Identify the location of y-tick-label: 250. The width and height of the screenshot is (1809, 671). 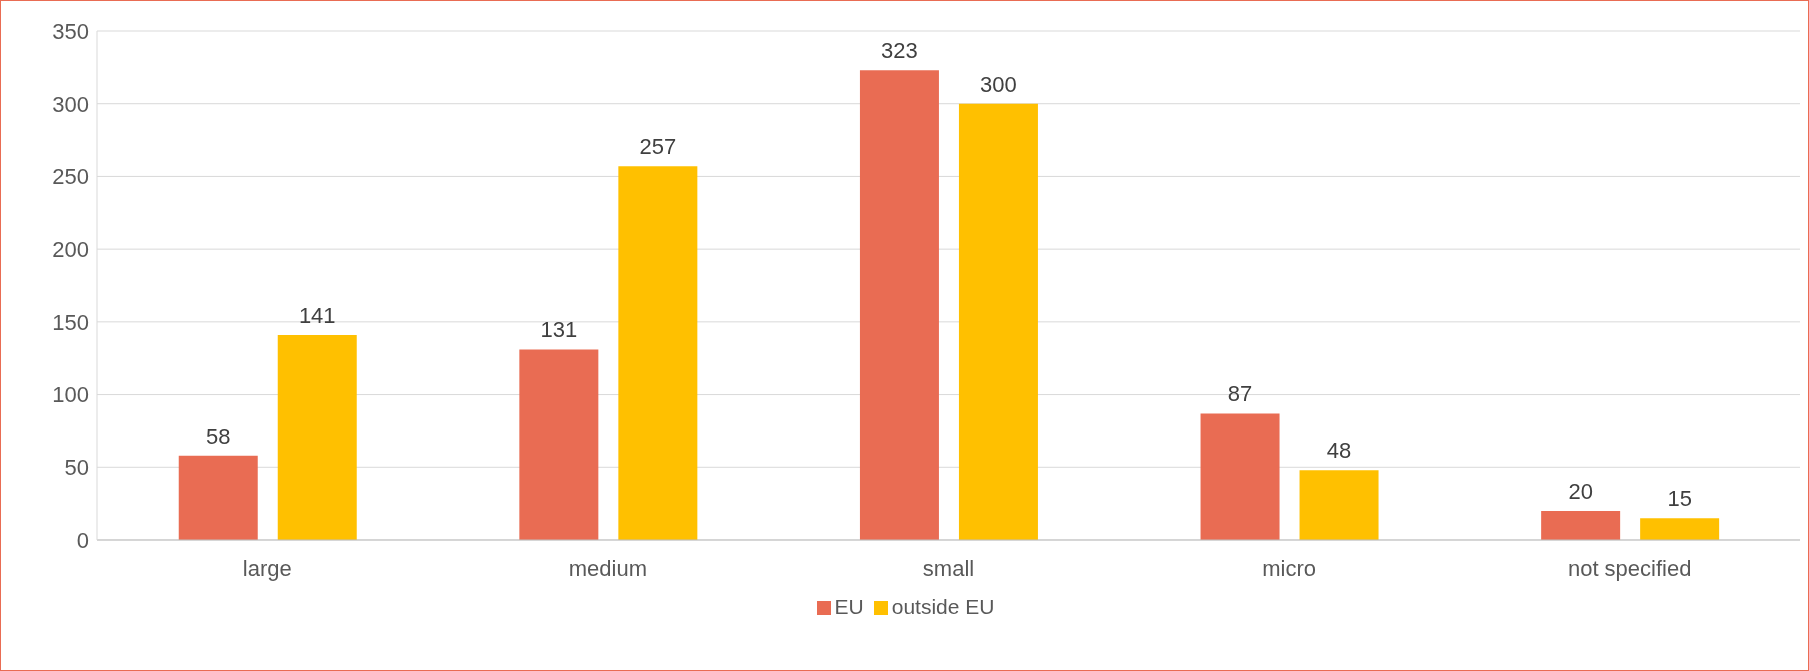
(70, 177).